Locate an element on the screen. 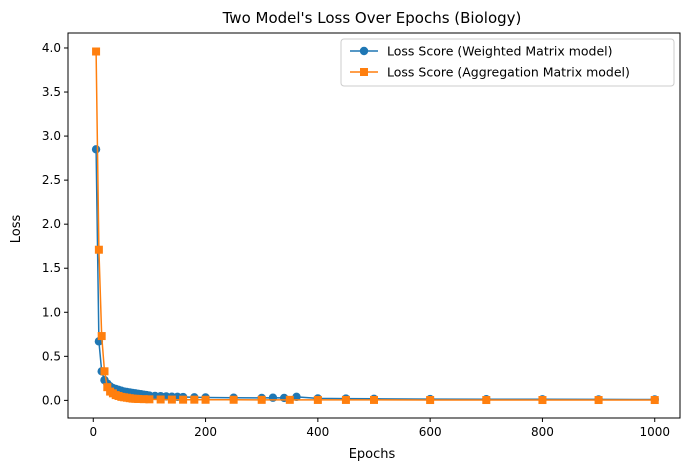 This screenshot has height=470, width=691. legend-box is located at coordinates (507, 62).